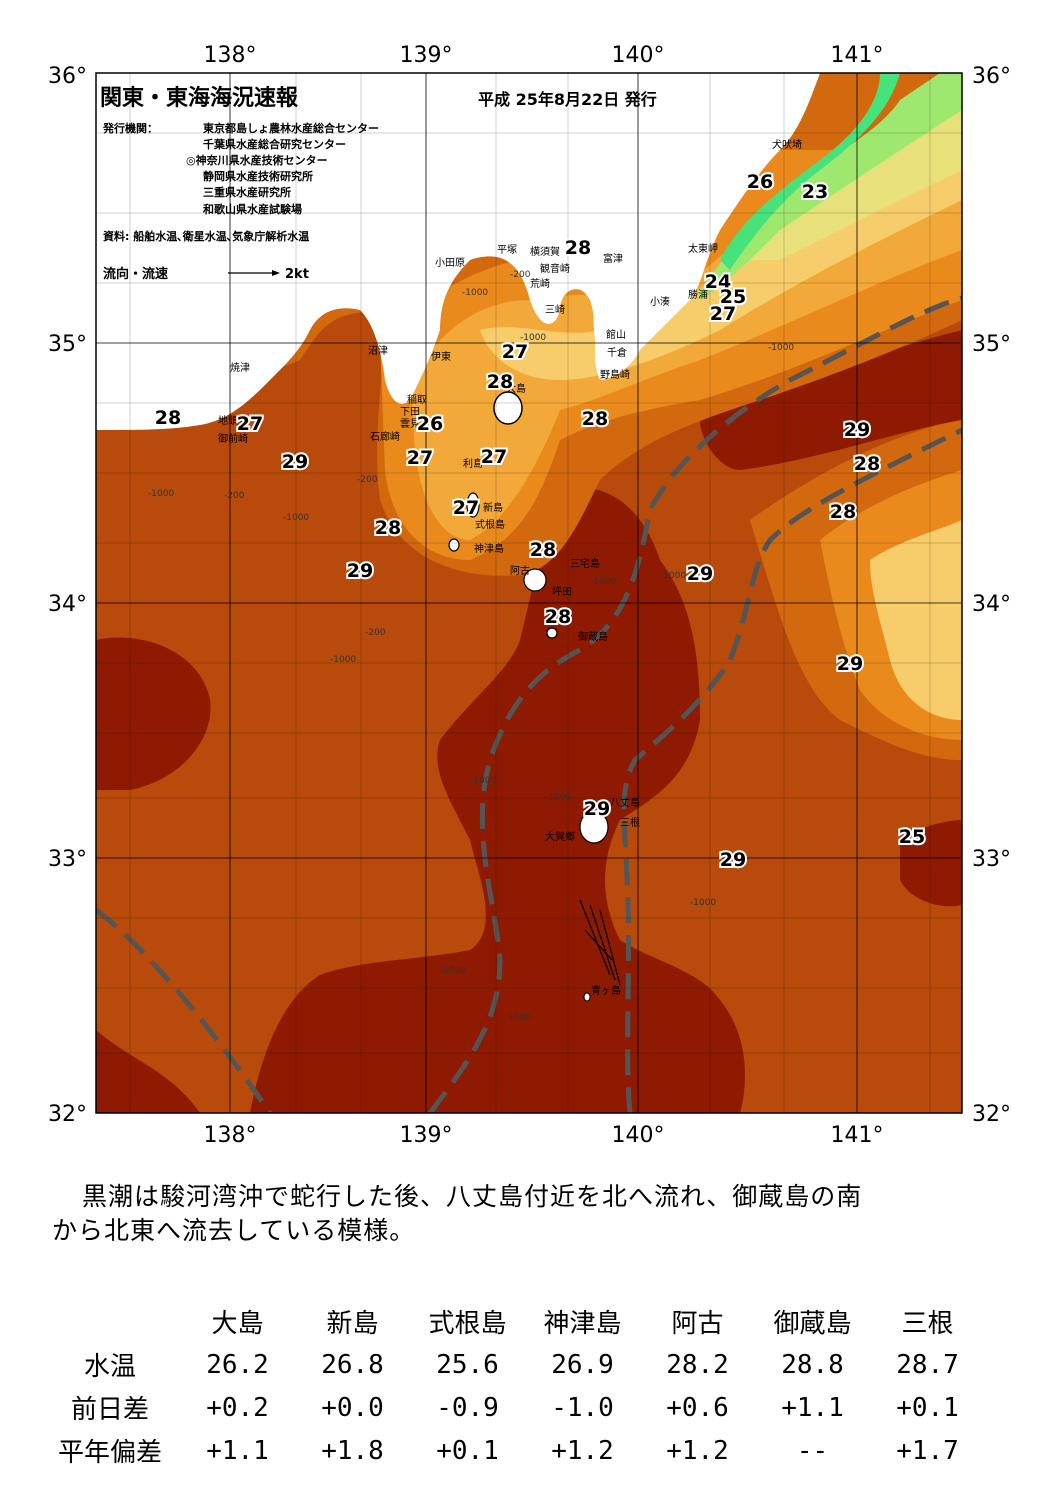 This screenshot has width=1064, height=1503. Describe the element at coordinates (594, 827) in the screenshot. I see `island-hachijojima` at that location.